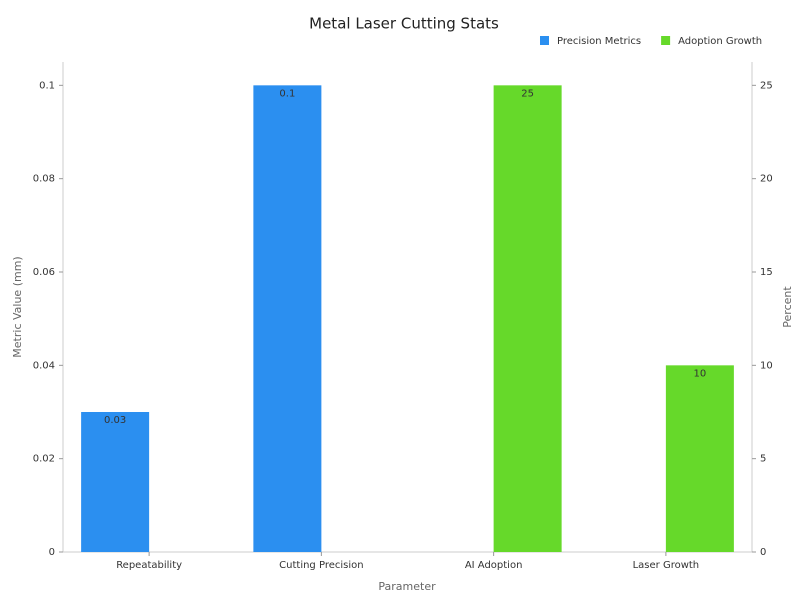 The width and height of the screenshot is (800, 600). Describe the element at coordinates (52, 552) in the screenshot. I see `y-tick-label: 0` at that location.